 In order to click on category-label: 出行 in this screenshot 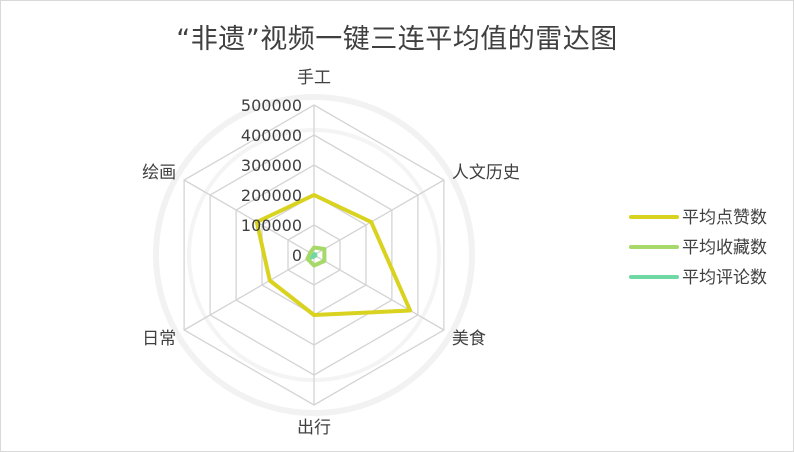, I will do `click(314, 428)`.